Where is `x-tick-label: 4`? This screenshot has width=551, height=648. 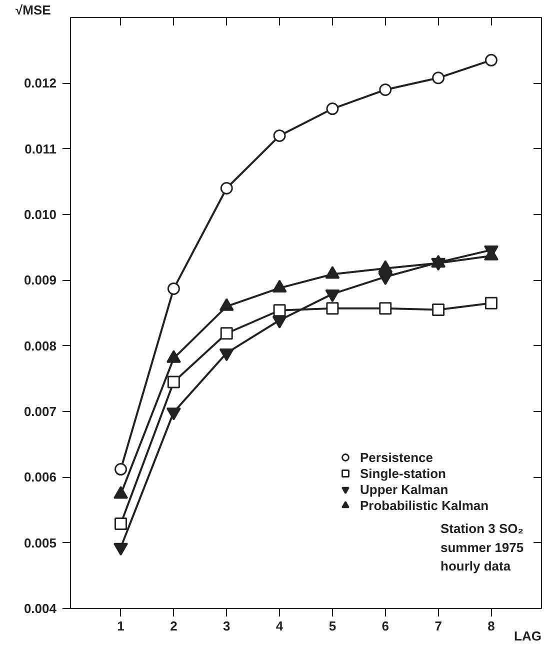 x-tick-label: 4 is located at coordinates (280, 626).